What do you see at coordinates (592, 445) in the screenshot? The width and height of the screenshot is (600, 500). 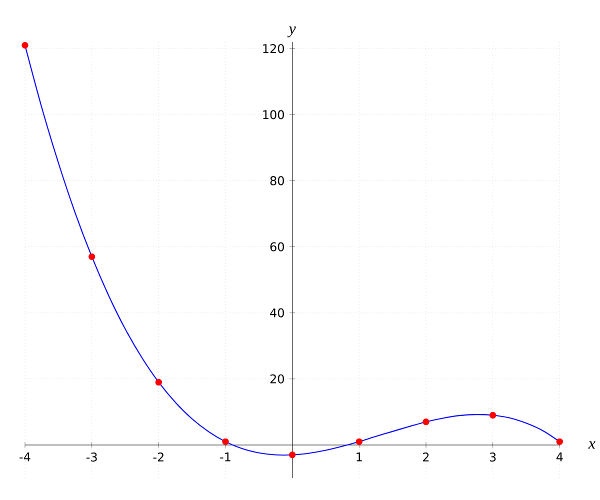 I see `x-axis-title: x` at bounding box center [592, 445].